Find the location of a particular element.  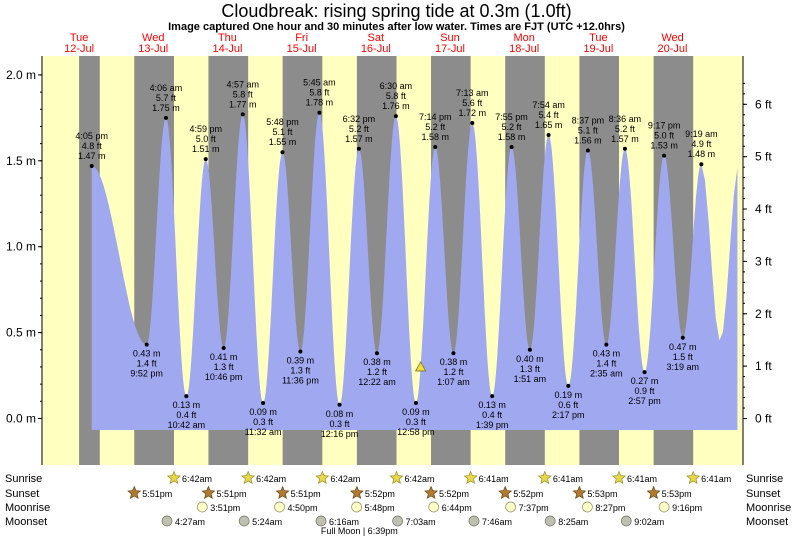

moonset-time: 7:03am is located at coordinates (421, 522).